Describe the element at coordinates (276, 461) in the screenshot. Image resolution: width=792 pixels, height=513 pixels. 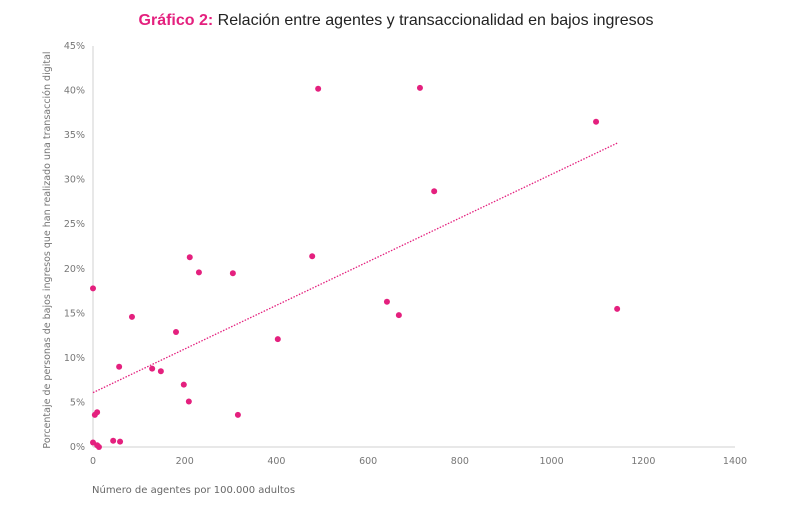
I see `x-tick-label: 400` at that location.